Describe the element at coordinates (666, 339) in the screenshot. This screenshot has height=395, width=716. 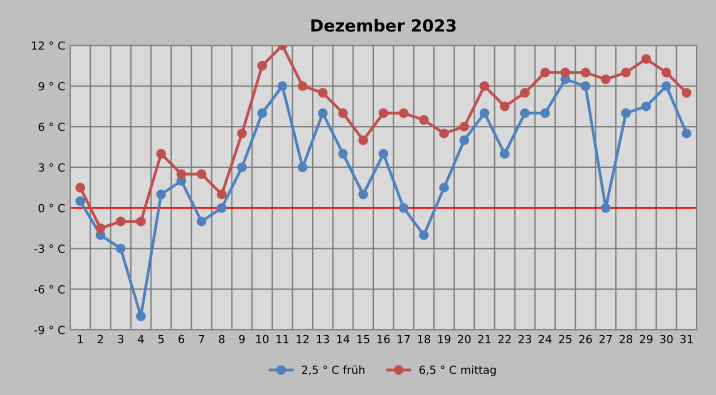
I see `x-tick-label: 30` at that location.